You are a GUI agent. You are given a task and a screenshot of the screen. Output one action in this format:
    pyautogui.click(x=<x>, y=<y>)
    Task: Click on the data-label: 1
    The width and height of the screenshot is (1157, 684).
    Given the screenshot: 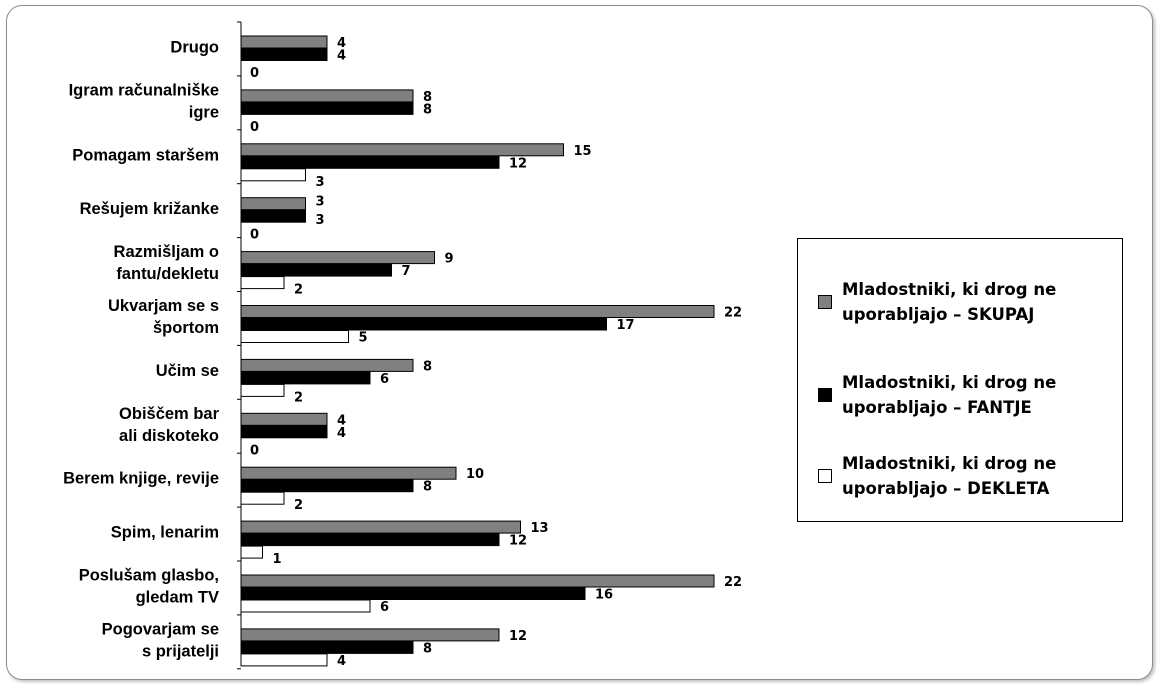 What is the action you would take?
    pyautogui.click(x=277, y=559)
    